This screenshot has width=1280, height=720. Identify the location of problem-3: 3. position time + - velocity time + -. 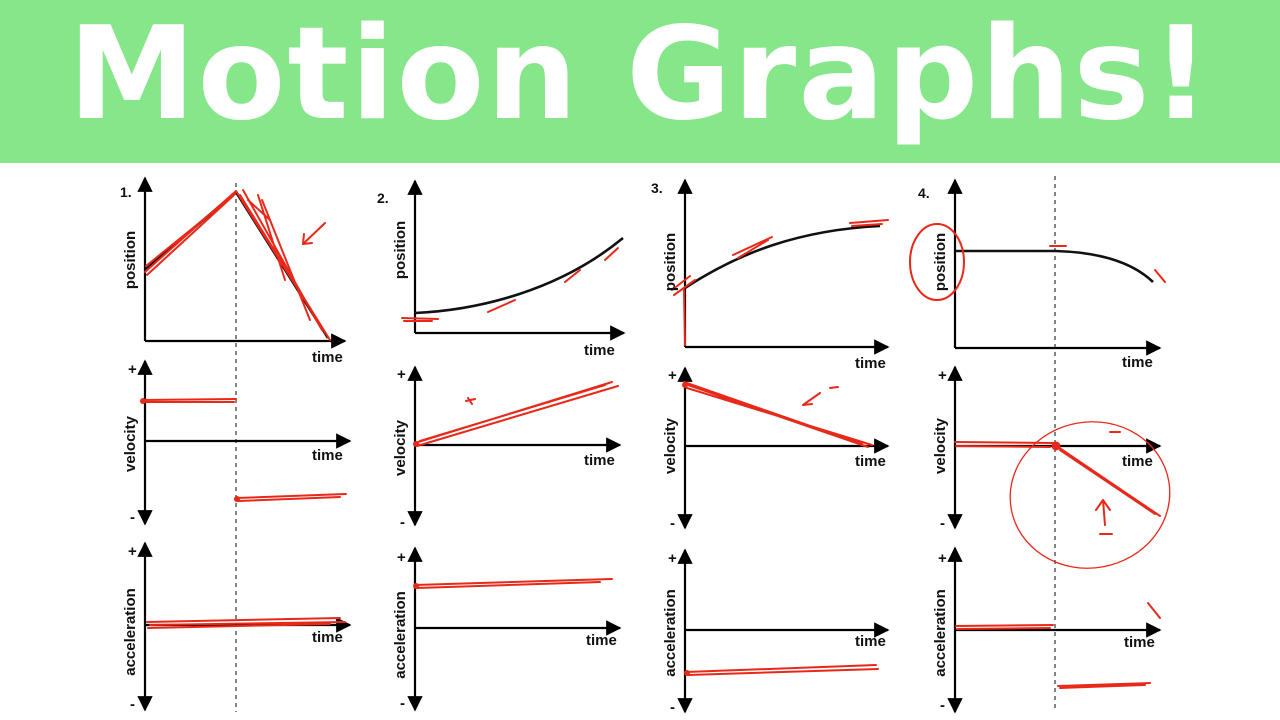
(770, 447).